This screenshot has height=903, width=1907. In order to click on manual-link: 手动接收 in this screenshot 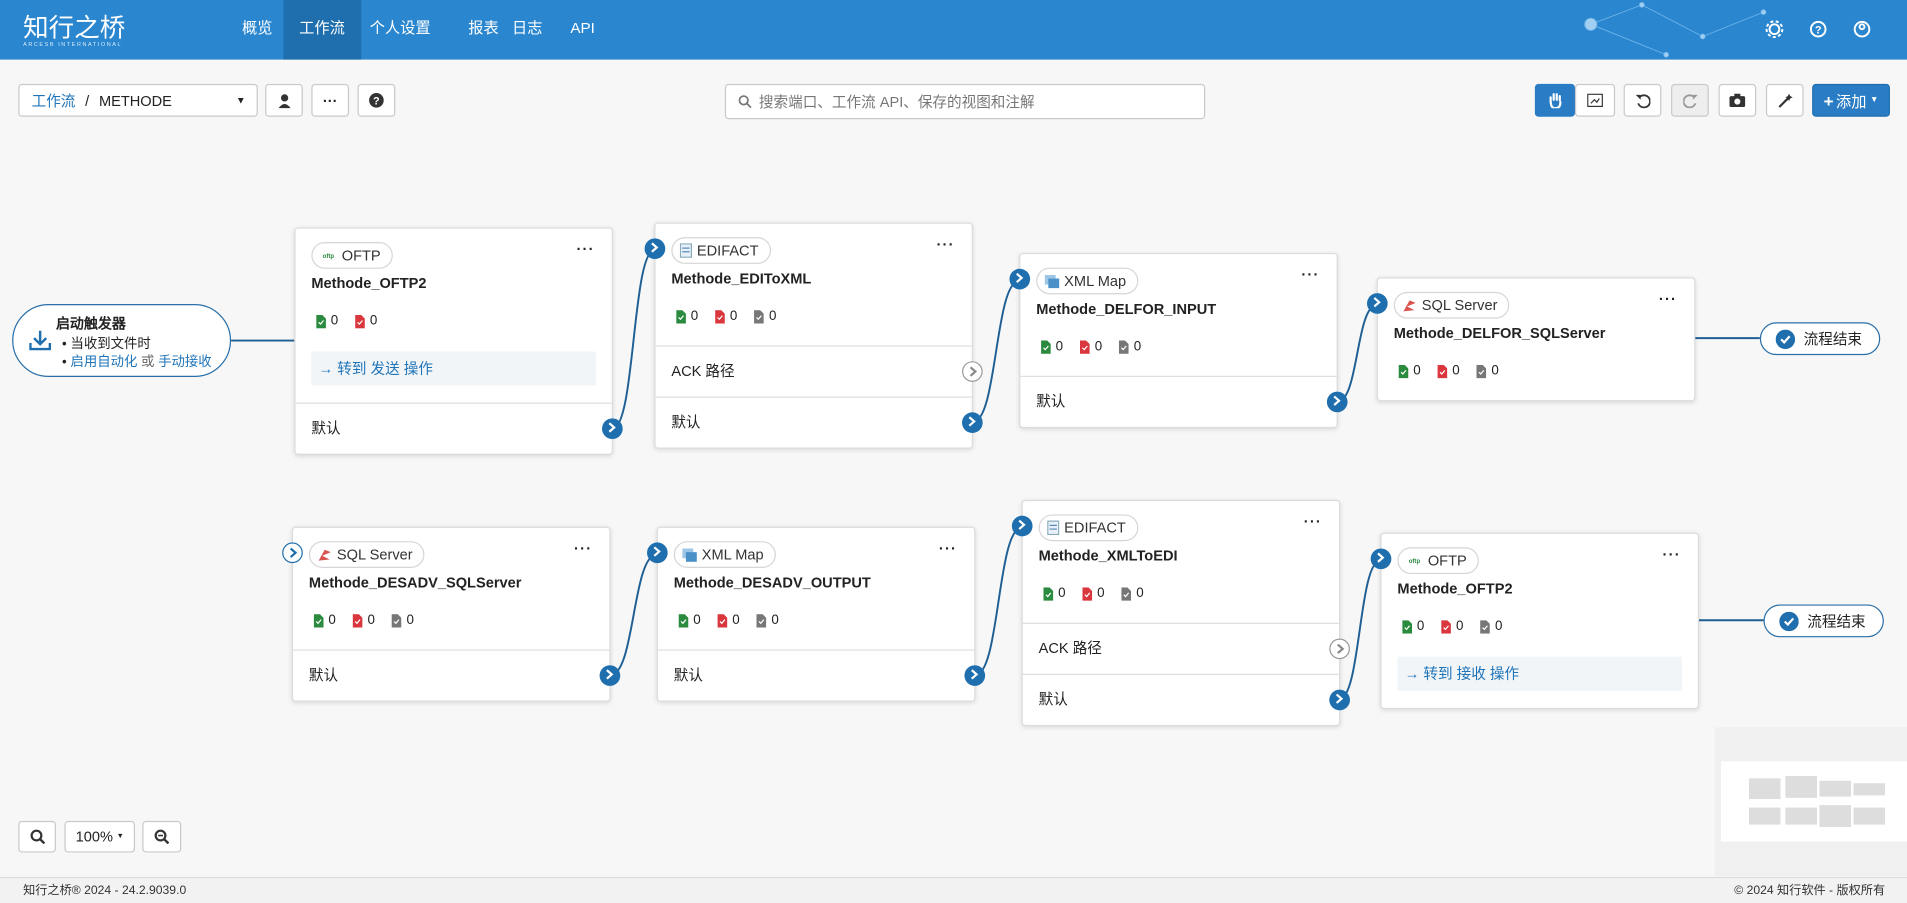, I will do `click(185, 362)`.